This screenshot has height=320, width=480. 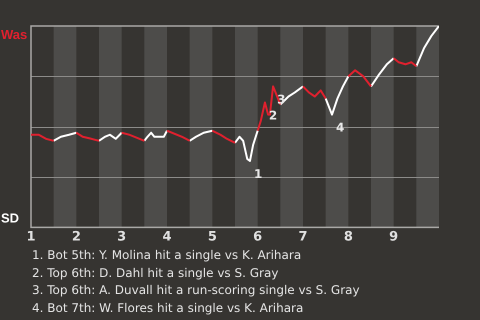 I want to click on text: 2. Top 6th: D. Dahl hit a single vs S. Gray, so click(x=156, y=273).